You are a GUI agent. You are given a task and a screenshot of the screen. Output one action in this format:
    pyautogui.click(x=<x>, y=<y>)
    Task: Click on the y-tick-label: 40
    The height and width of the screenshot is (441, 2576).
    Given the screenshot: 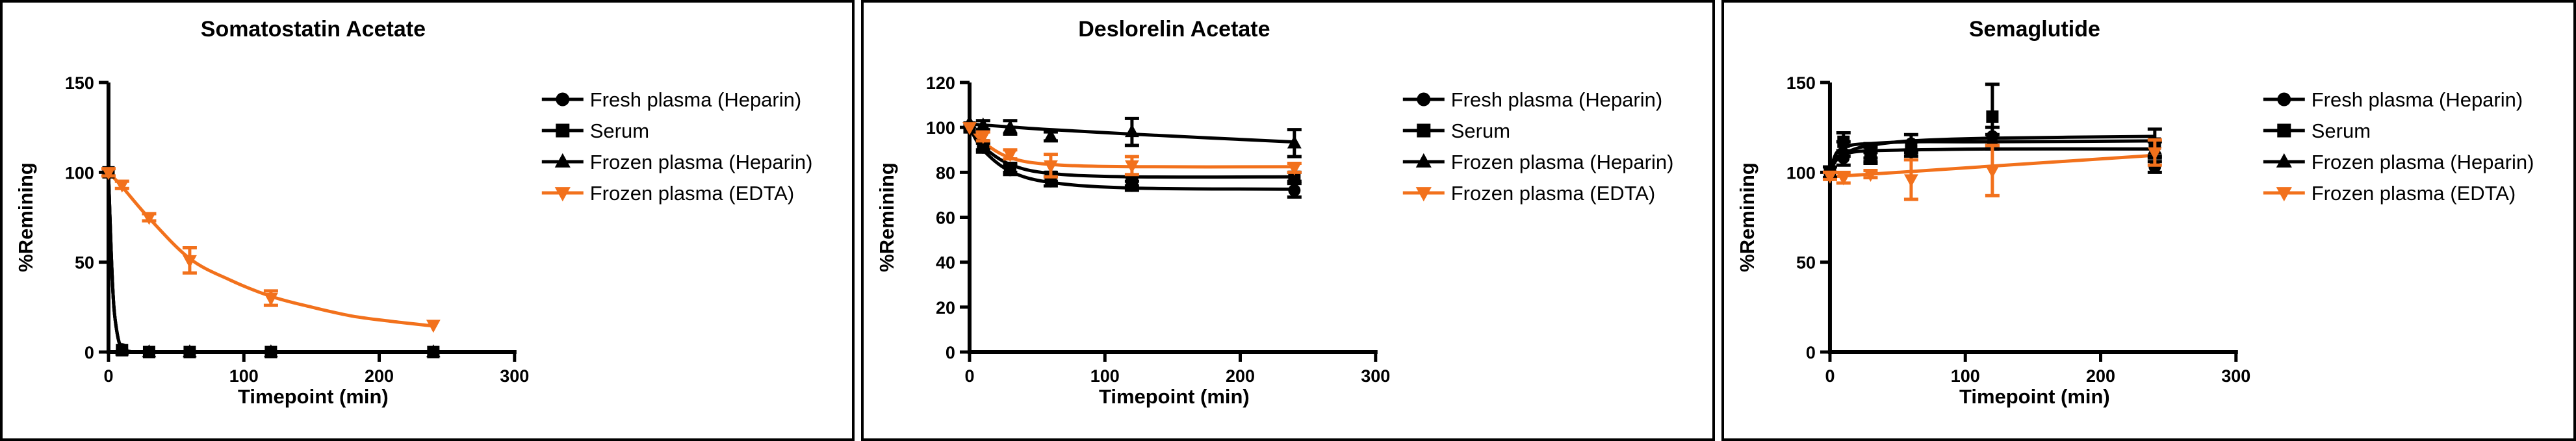 What is the action you would take?
    pyautogui.click(x=946, y=263)
    